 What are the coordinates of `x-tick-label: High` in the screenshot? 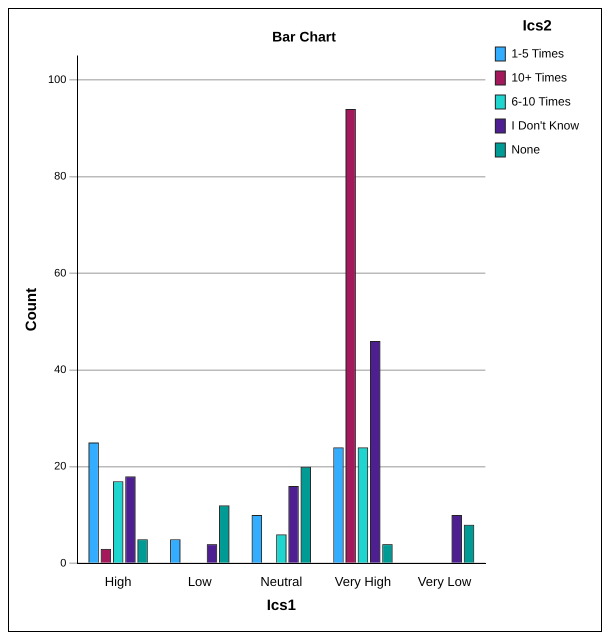 It's located at (118, 581).